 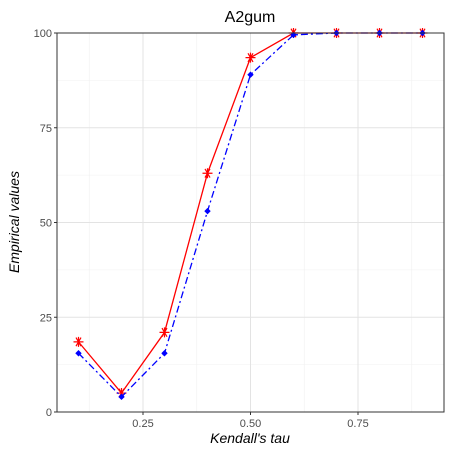 I want to click on y-tick-label: 50, so click(x=46, y=224).